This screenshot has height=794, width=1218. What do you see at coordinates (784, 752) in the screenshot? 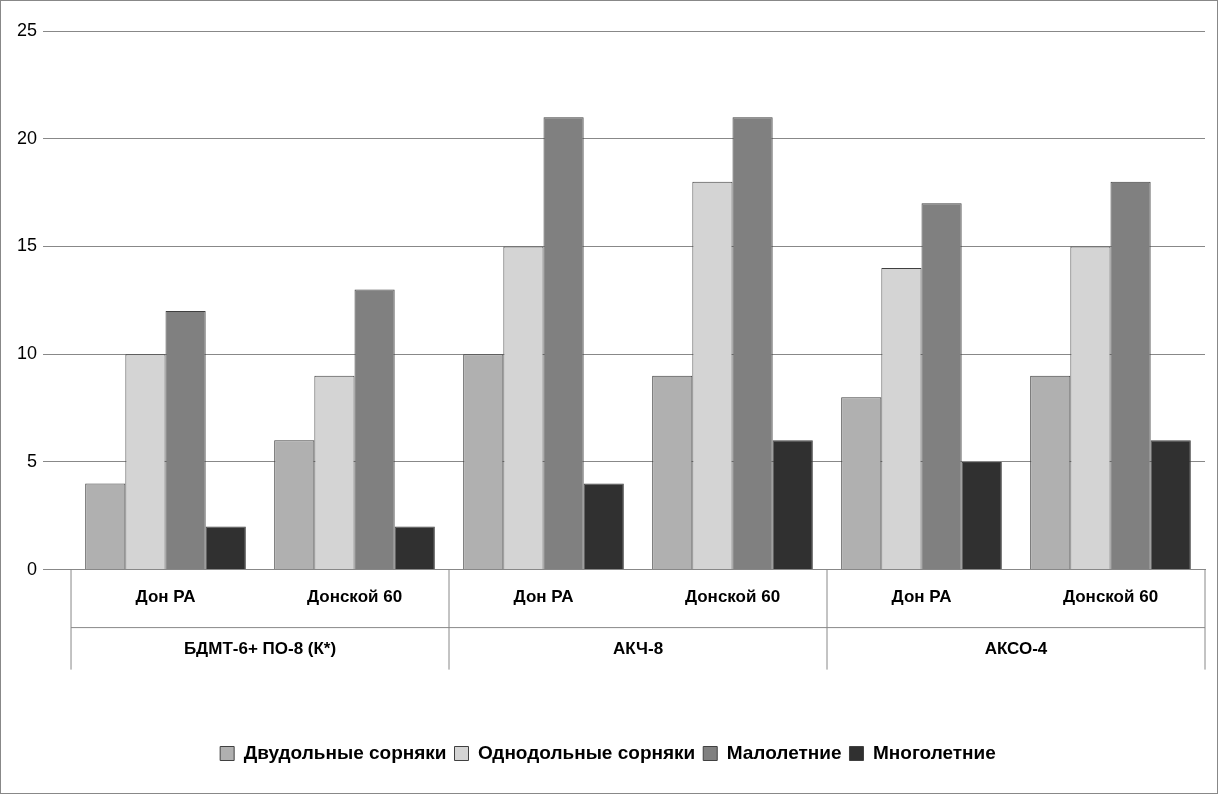
I see `legend-label: Малолетние` at bounding box center [784, 752].